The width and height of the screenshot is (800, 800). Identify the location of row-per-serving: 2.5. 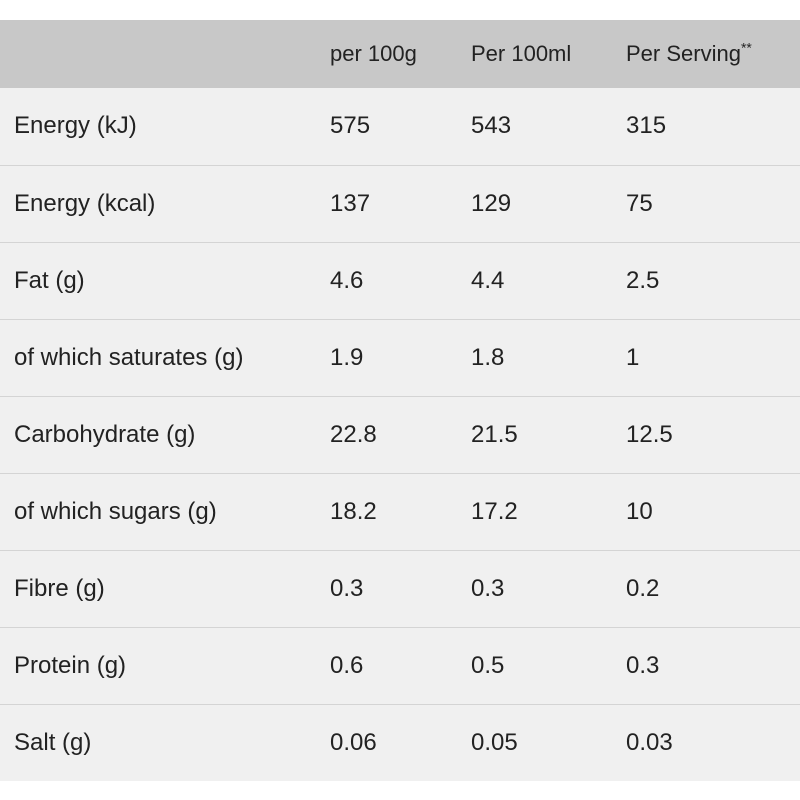
(643, 280).